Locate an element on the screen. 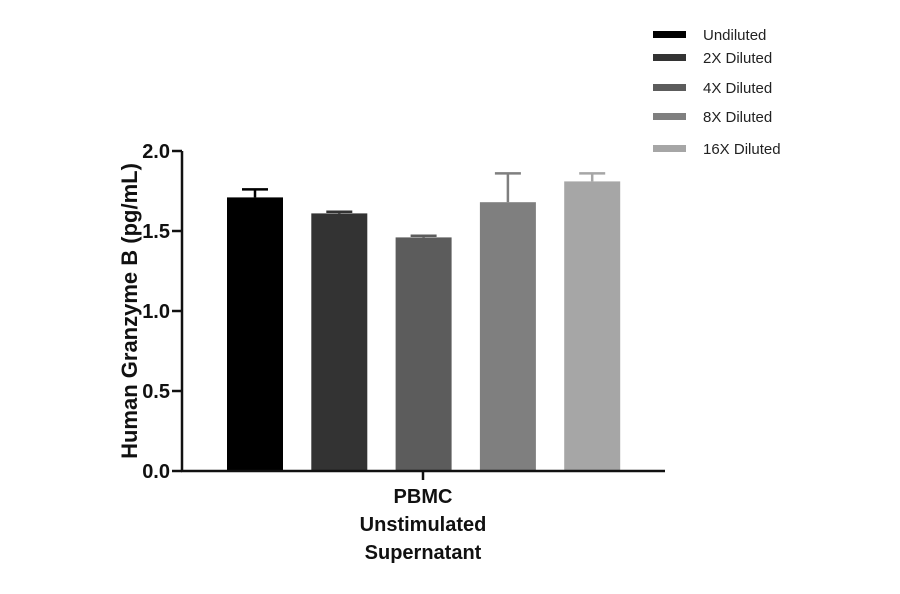 The width and height of the screenshot is (900, 594). y-tick-label: 1.0 is located at coordinates (156, 312).